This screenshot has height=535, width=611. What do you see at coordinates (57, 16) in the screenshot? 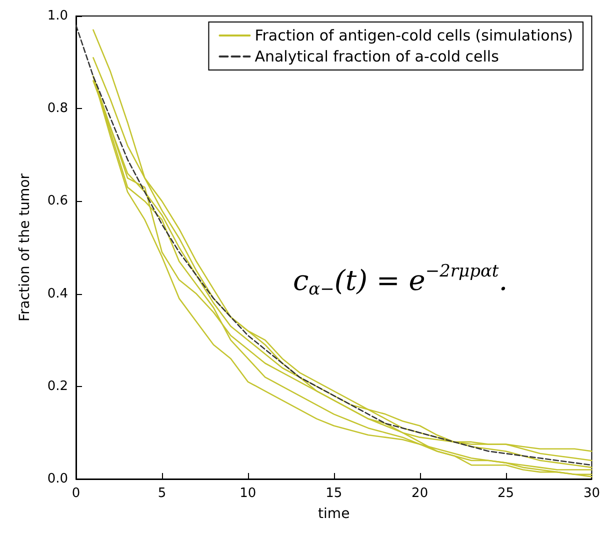
I see `y-tick-label: 1.0` at bounding box center [57, 16].